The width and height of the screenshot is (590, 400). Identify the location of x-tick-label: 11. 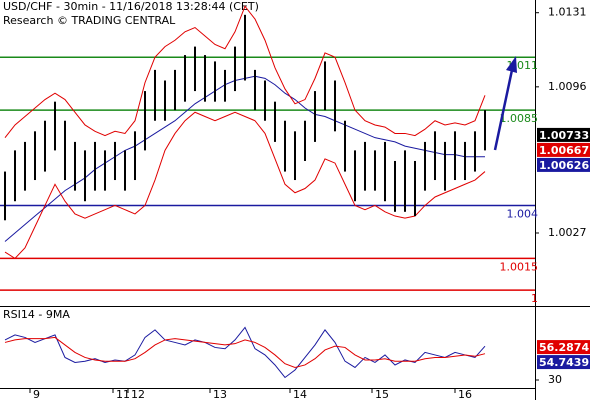
(123, 394).